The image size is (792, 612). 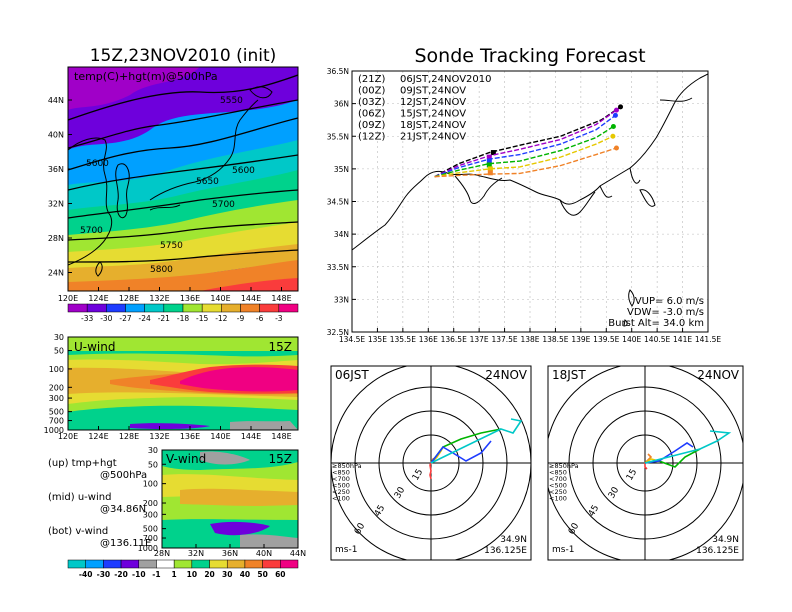 What do you see at coordinates (231, 101) in the screenshot?
I see `contour-label: 5550` at bounding box center [231, 101].